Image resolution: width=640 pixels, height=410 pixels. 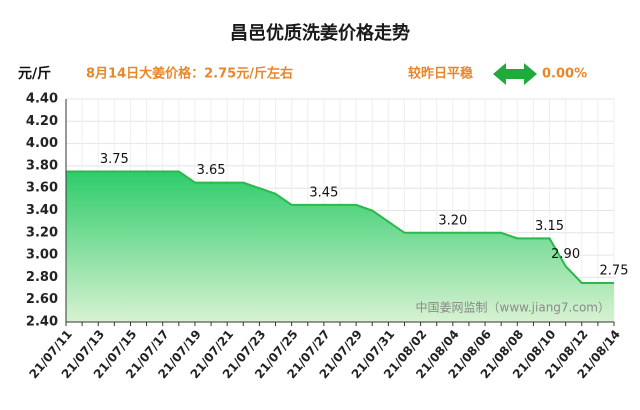 What do you see at coordinates (42, 299) in the screenshot?
I see `y-tick-label: 2.60` at bounding box center [42, 299].